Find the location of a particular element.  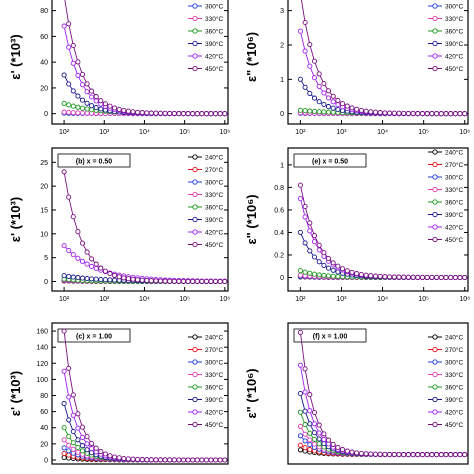

plot-frame is located at coordinates (140, 62).